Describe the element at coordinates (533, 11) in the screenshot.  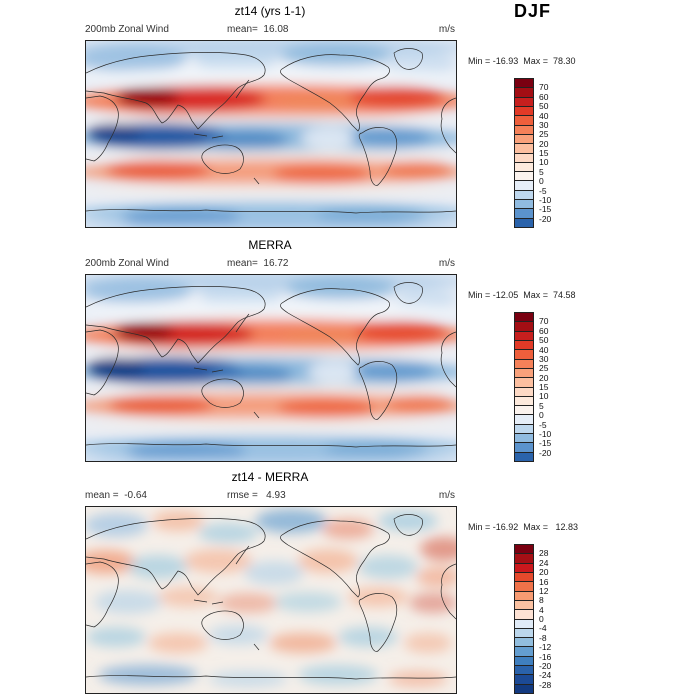
I see `season-label: DJF` at that location.